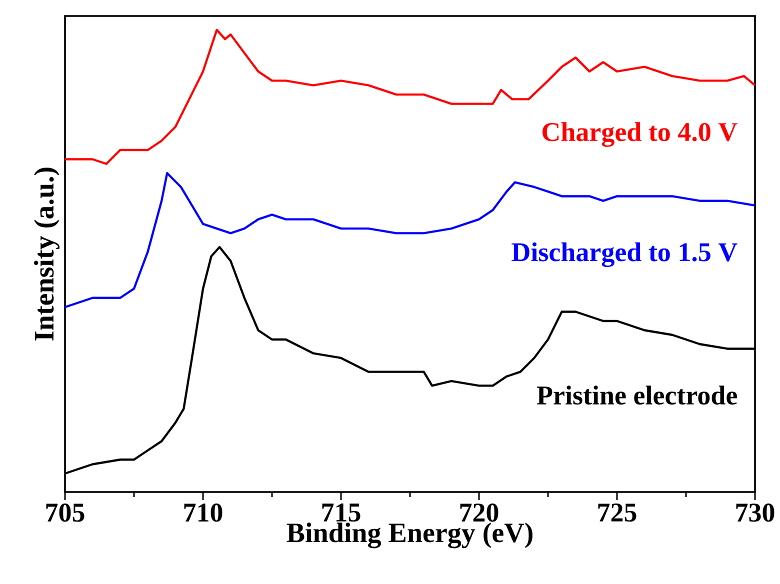 The image size is (780, 584). I want to click on x-axis-title: Binding Energy (eV), so click(409, 535).